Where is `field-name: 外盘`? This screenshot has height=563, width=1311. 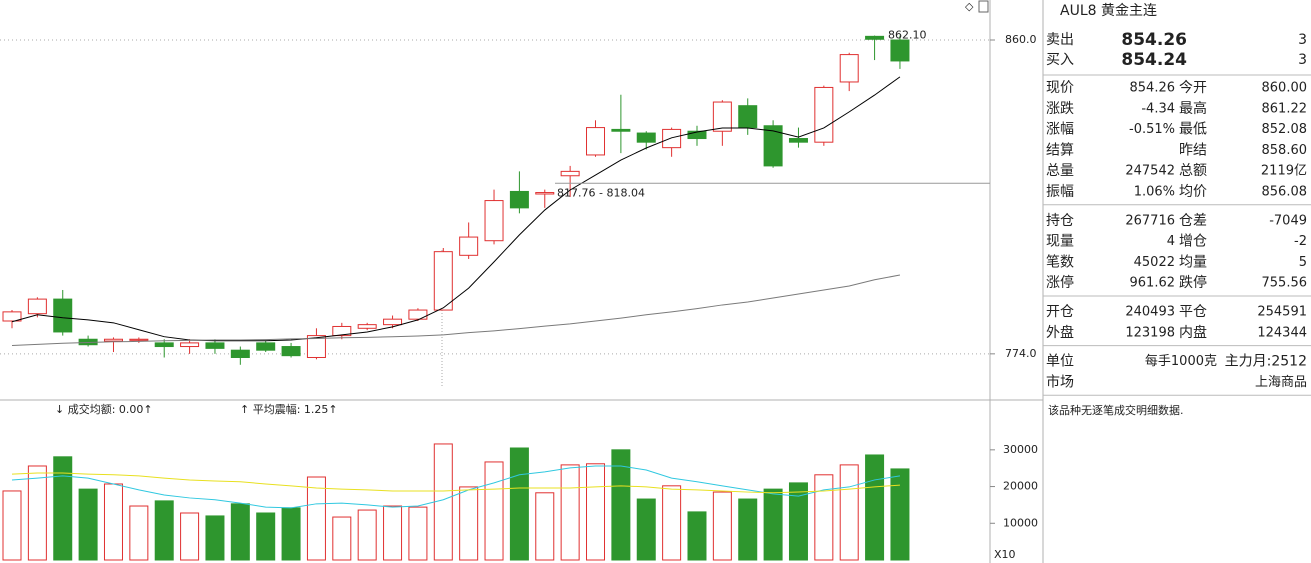
field-name: 外盘 is located at coordinates (1060, 332).